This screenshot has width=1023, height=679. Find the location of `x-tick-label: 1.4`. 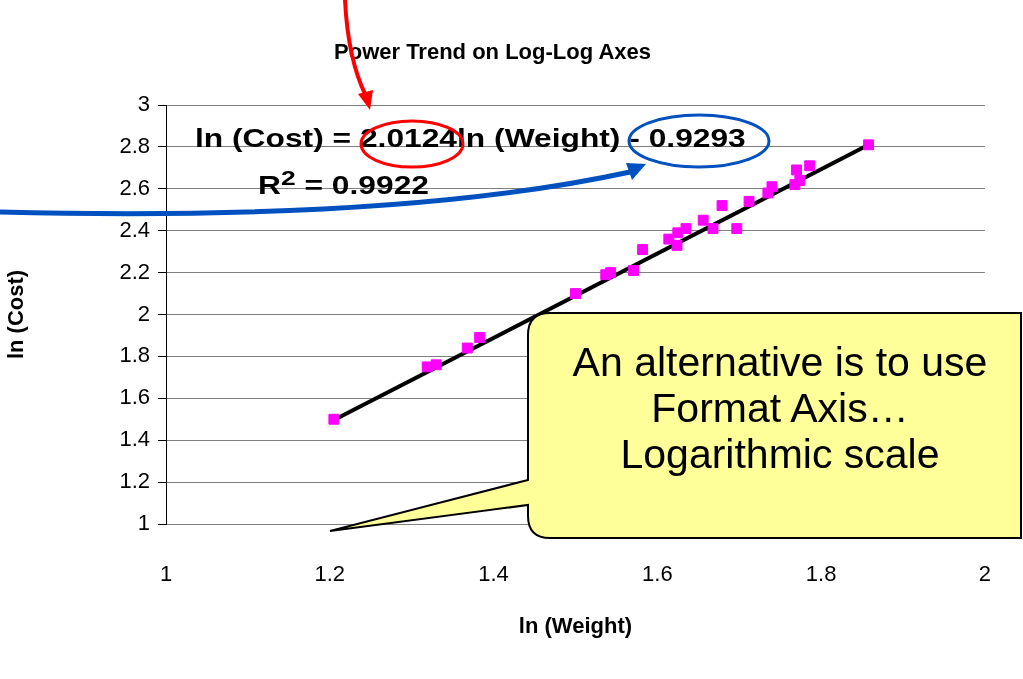

x-tick-label: 1.4 is located at coordinates (493, 574).